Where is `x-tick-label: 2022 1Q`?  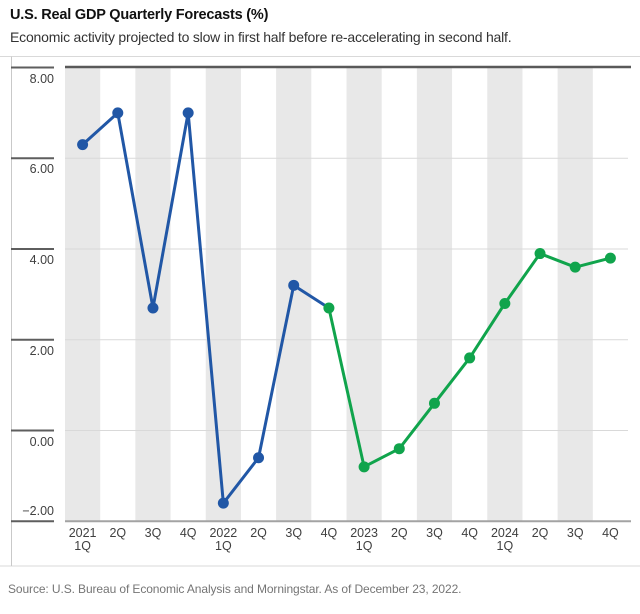
x-tick-label: 2022 1Q is located at coordinates (223, 539).